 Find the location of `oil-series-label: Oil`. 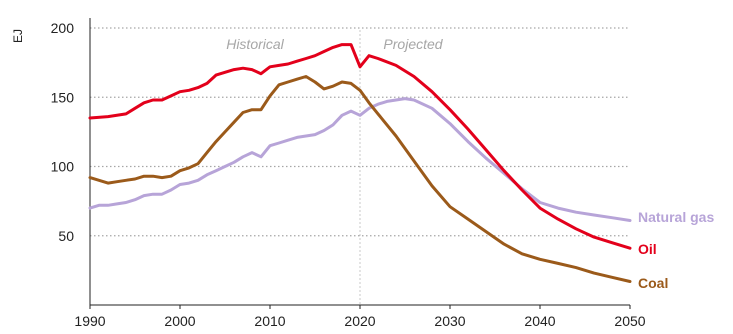

oil-series-label: Oil is located at coordinates (647, 249).